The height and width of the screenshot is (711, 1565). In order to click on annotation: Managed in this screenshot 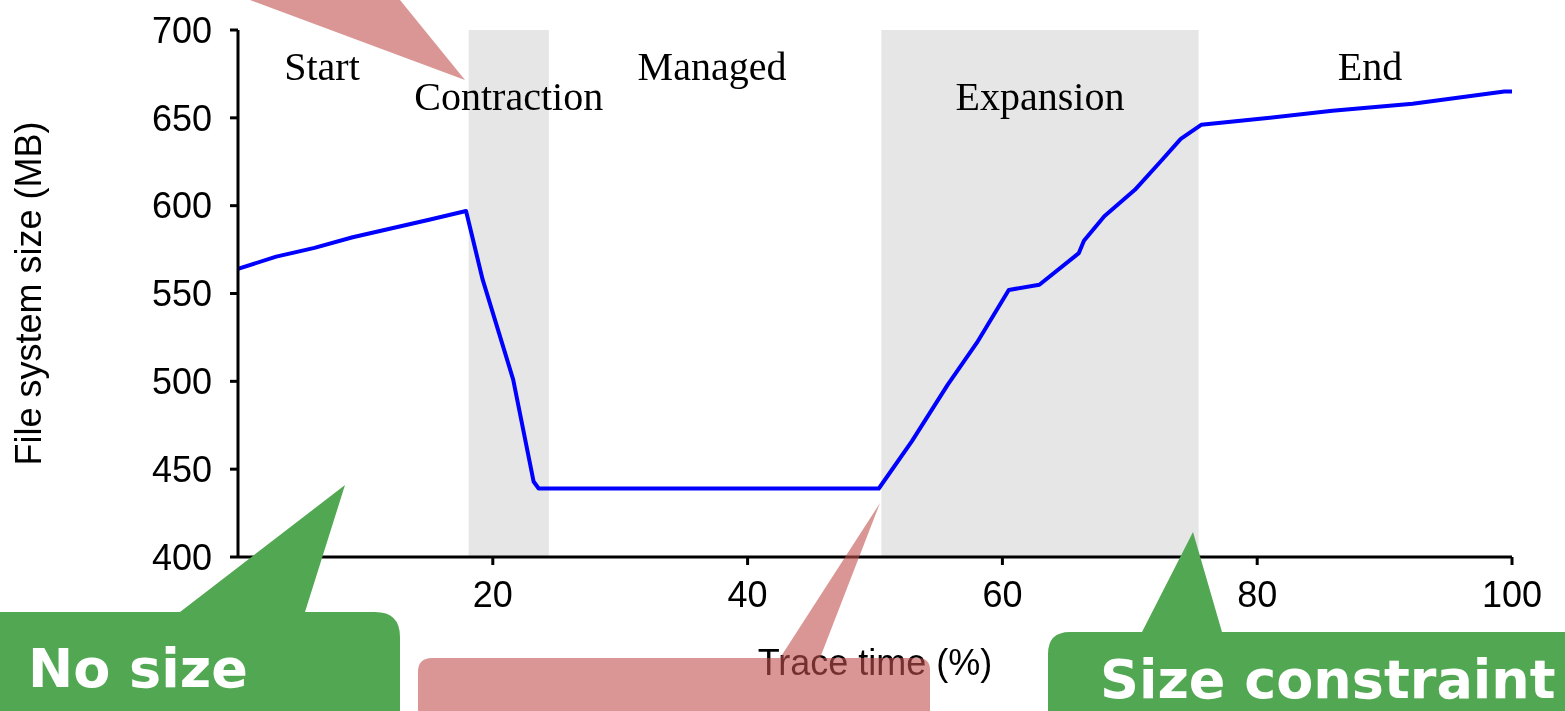, I will do `click(712, 66)`.